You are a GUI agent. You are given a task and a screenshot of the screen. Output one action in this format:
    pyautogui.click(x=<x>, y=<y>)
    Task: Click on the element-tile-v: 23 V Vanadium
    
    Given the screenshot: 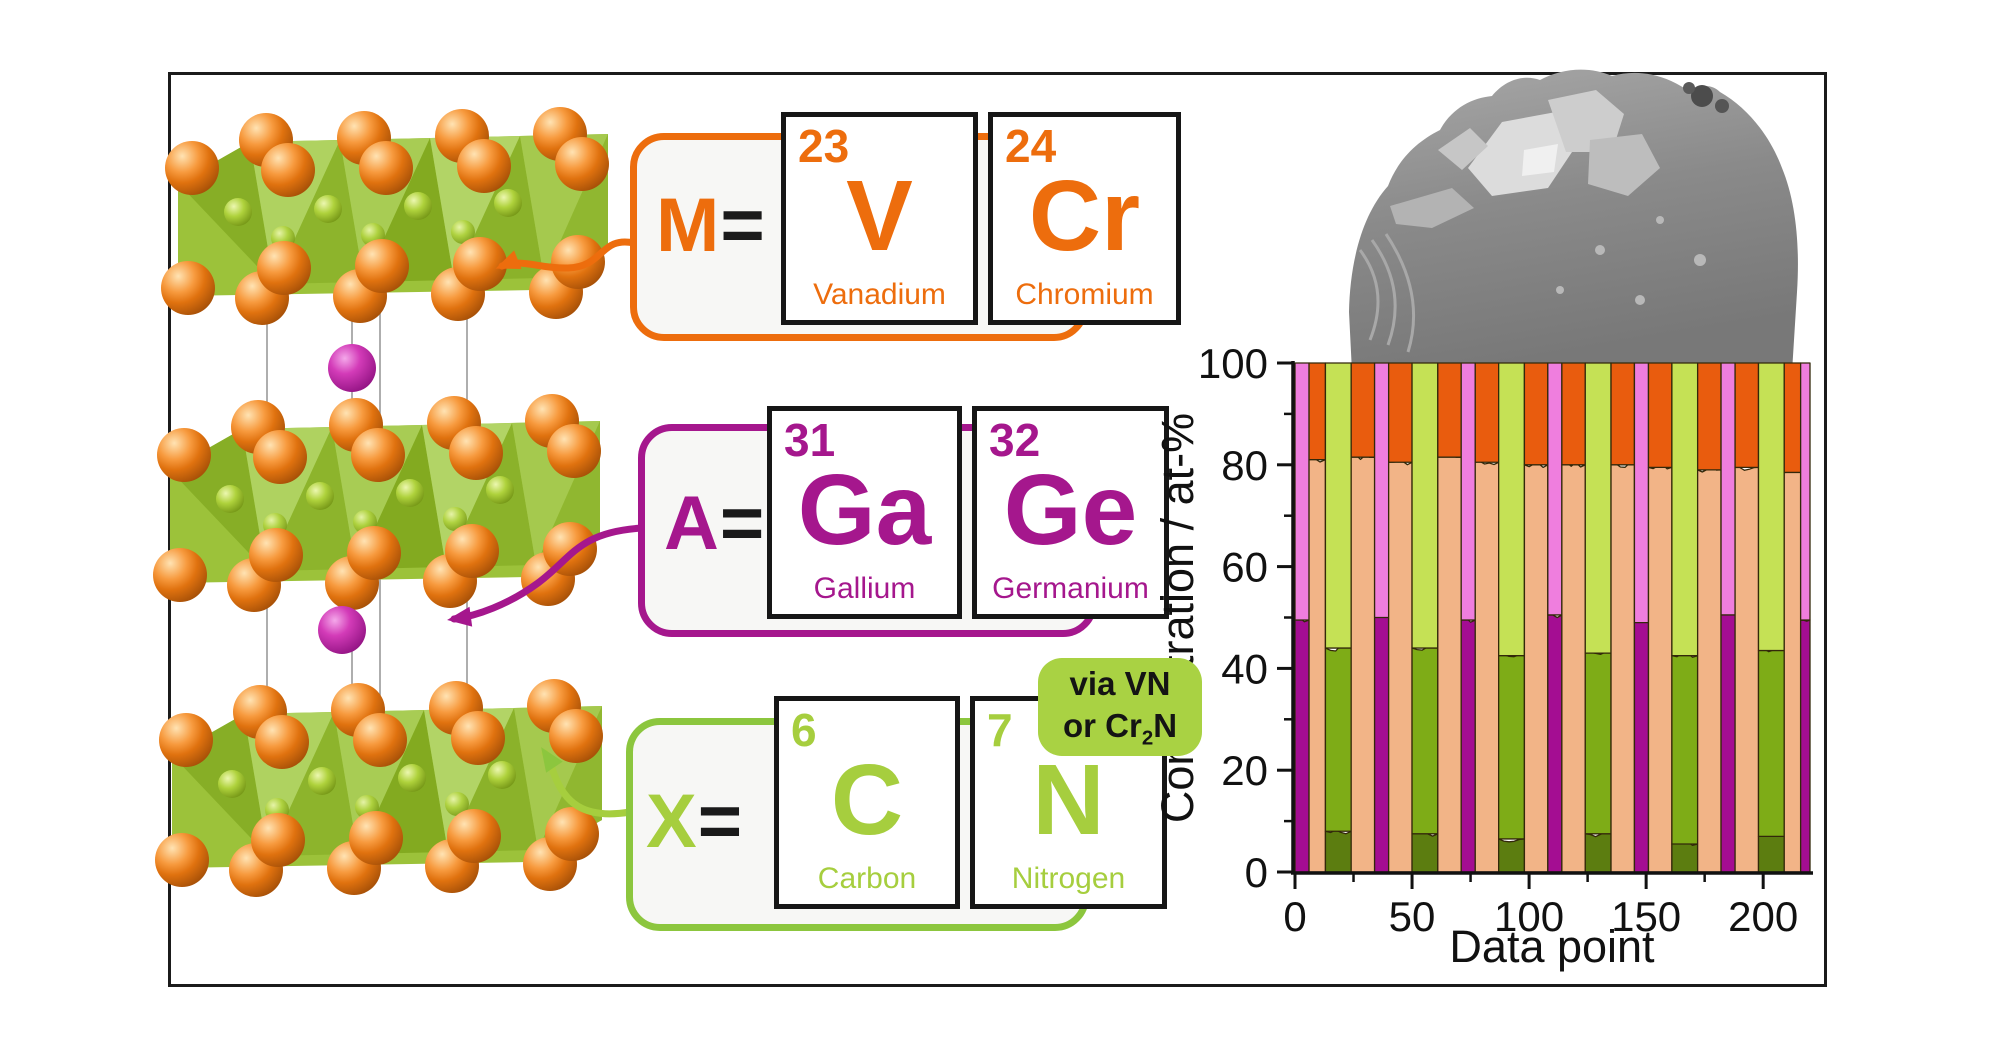 What is the action you would take?
    pyautogui.click(x=879, y=218)
    